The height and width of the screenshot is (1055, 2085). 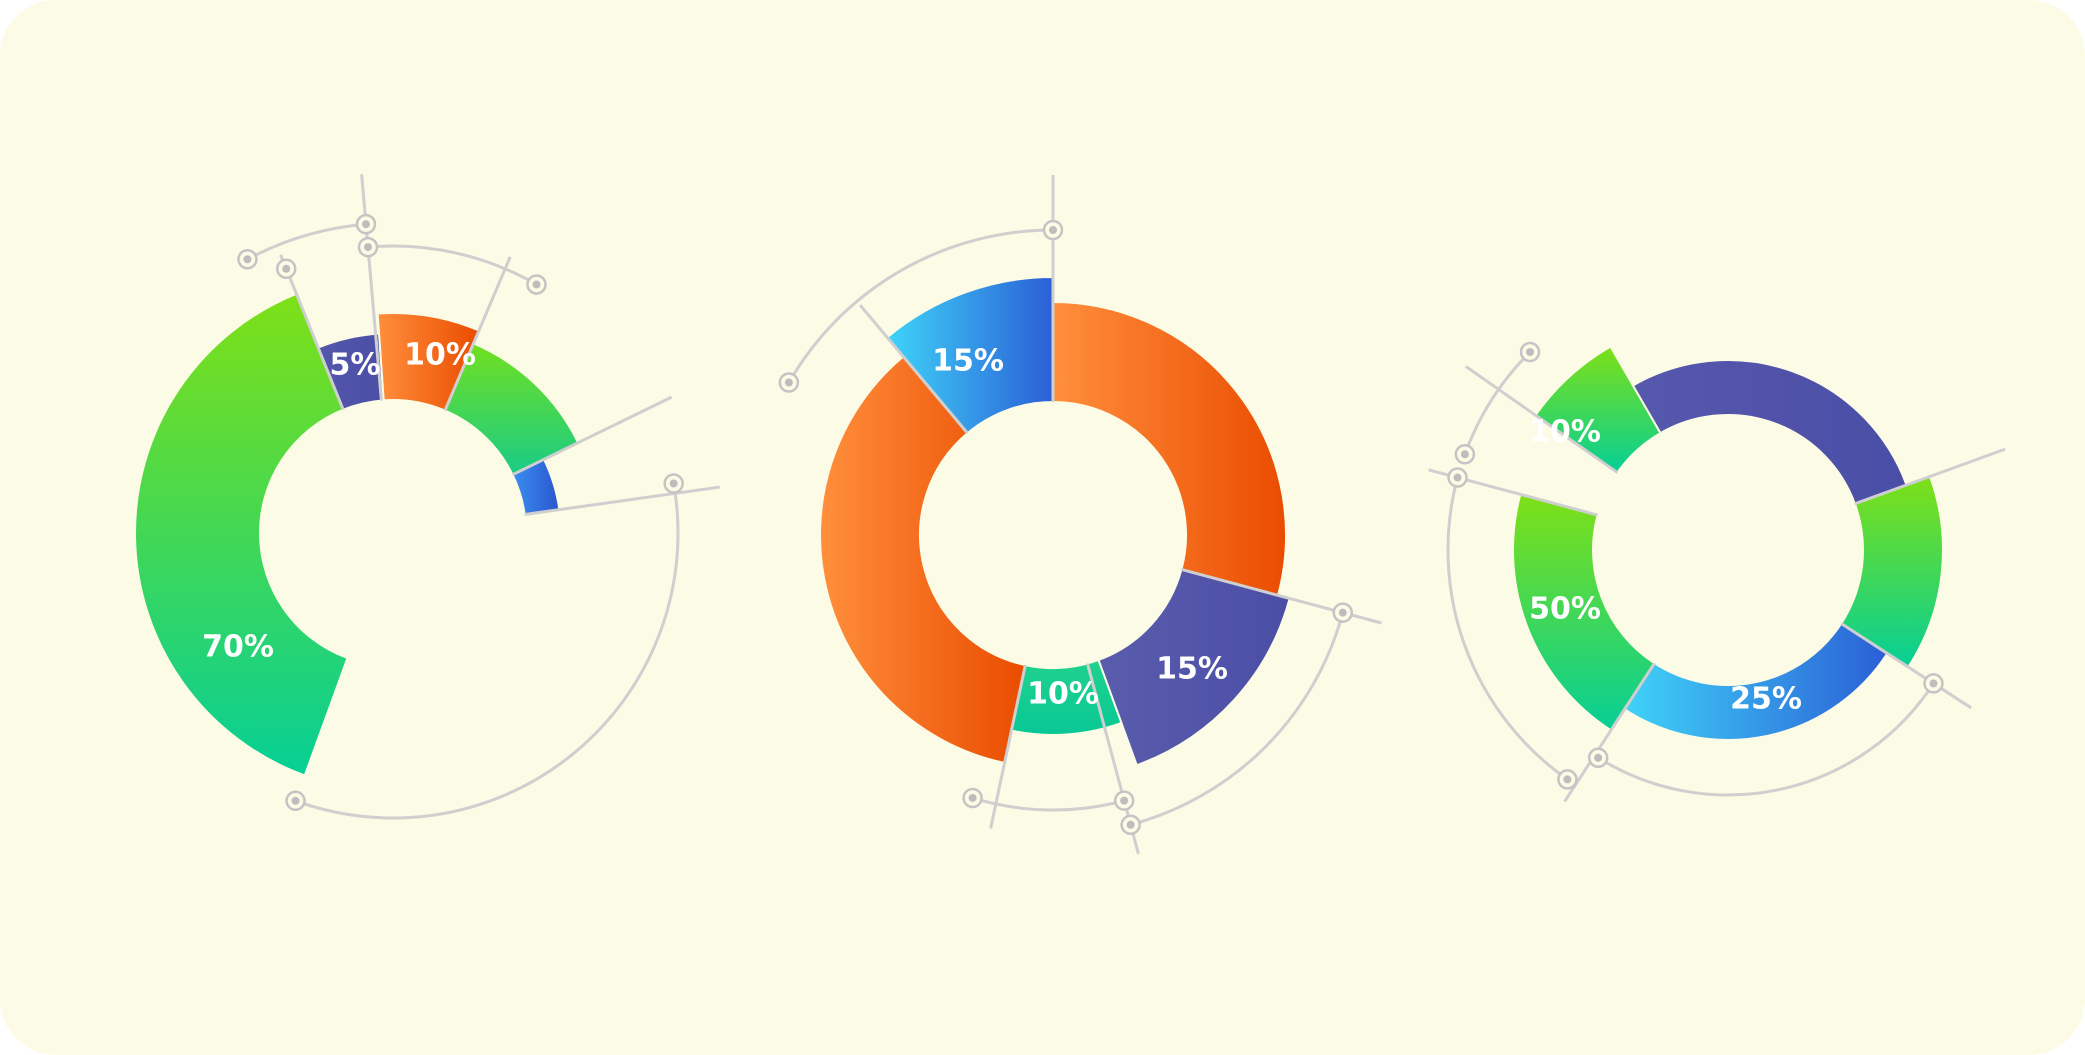 I want to click on slice-label: 50%, so click(x=1565, y=609).